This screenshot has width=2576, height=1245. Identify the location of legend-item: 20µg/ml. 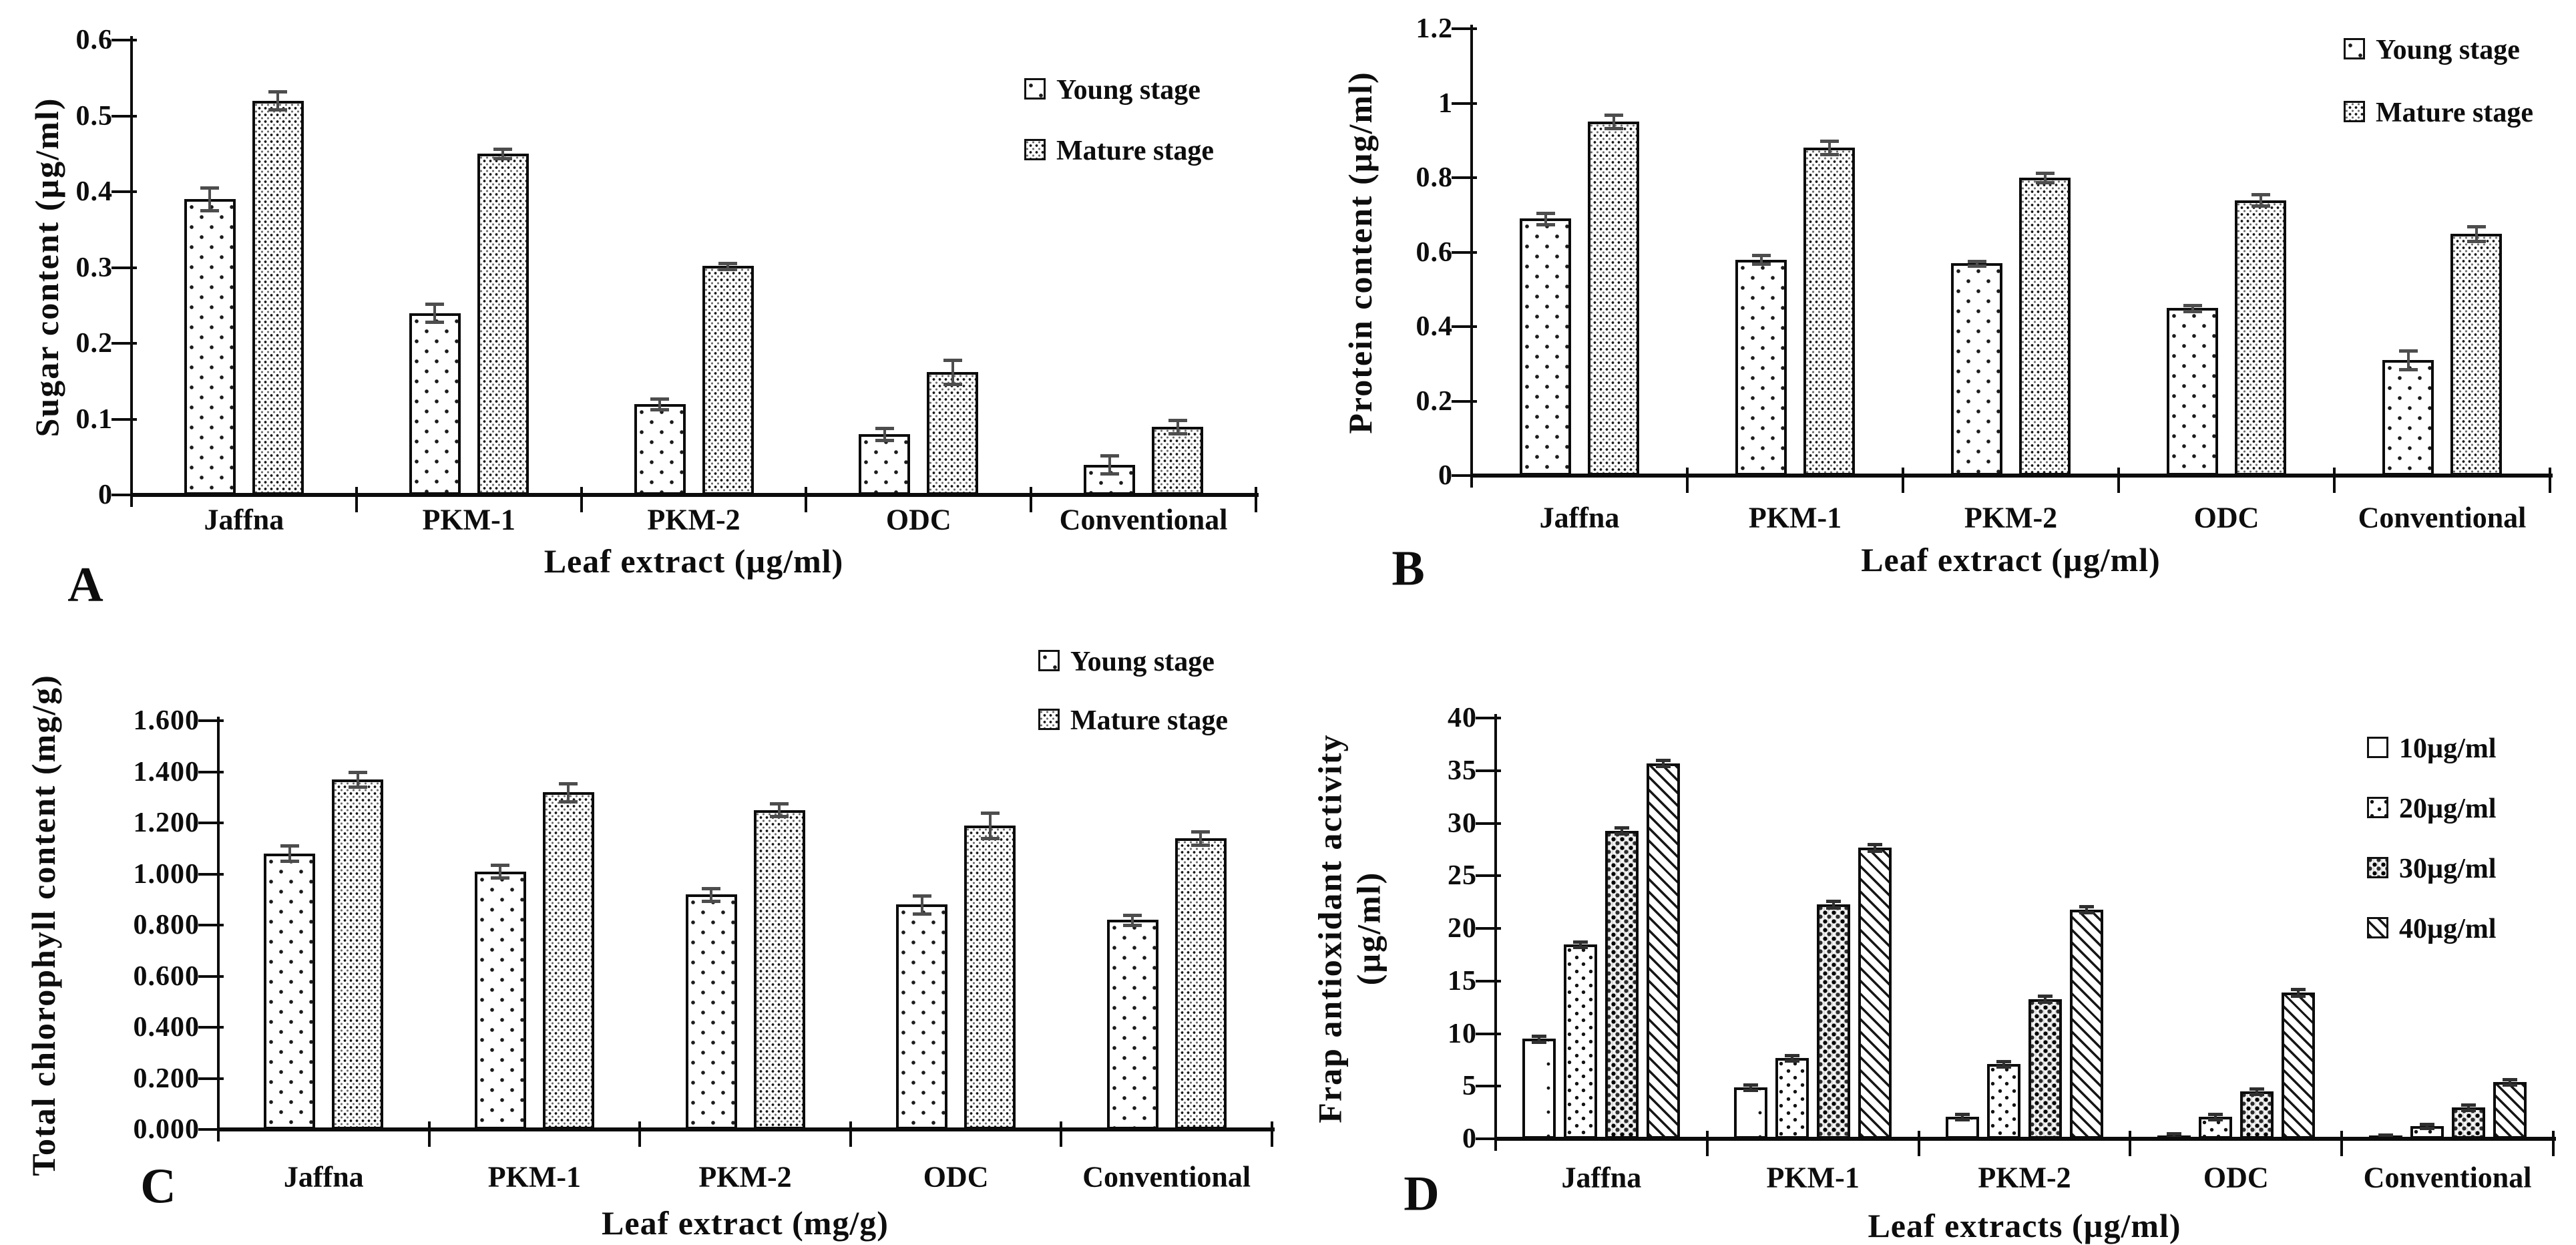
(2471, 809).